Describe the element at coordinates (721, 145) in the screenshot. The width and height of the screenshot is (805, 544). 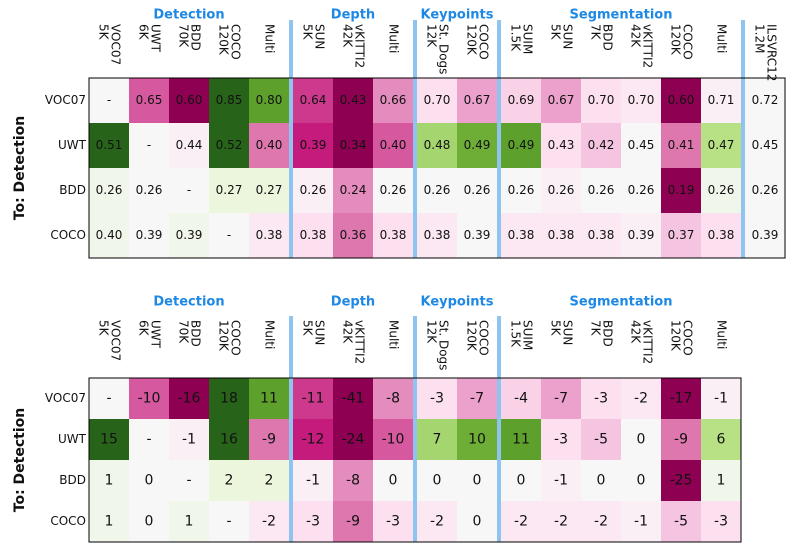
I see `cell-value: 0.47` at that location.